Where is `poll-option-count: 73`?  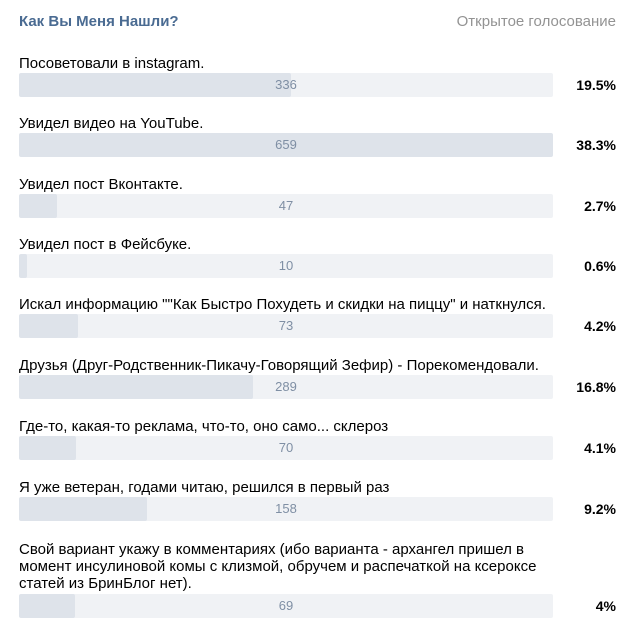
poll-option-count: 73 is located at coordinates (286, 325).